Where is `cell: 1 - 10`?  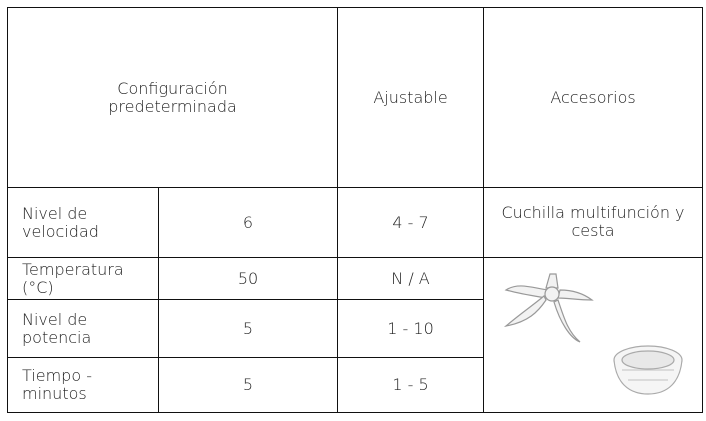 cell: 1 - 10 is located at coordinates (411, 328).